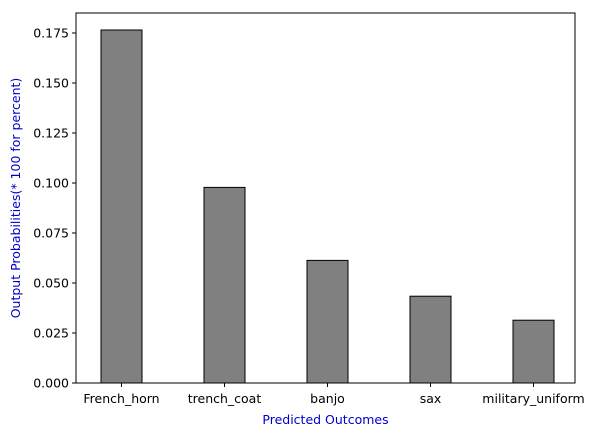  Describe the element at coordinates (51, 33) in the screenshot. I see `y-tick-label: 0.175` at that location.